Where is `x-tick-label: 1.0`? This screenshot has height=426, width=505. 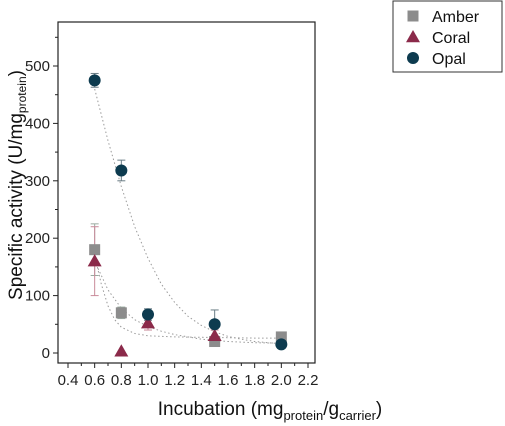 x-tick-label: 1.0 is located at coordinates (148, 380).